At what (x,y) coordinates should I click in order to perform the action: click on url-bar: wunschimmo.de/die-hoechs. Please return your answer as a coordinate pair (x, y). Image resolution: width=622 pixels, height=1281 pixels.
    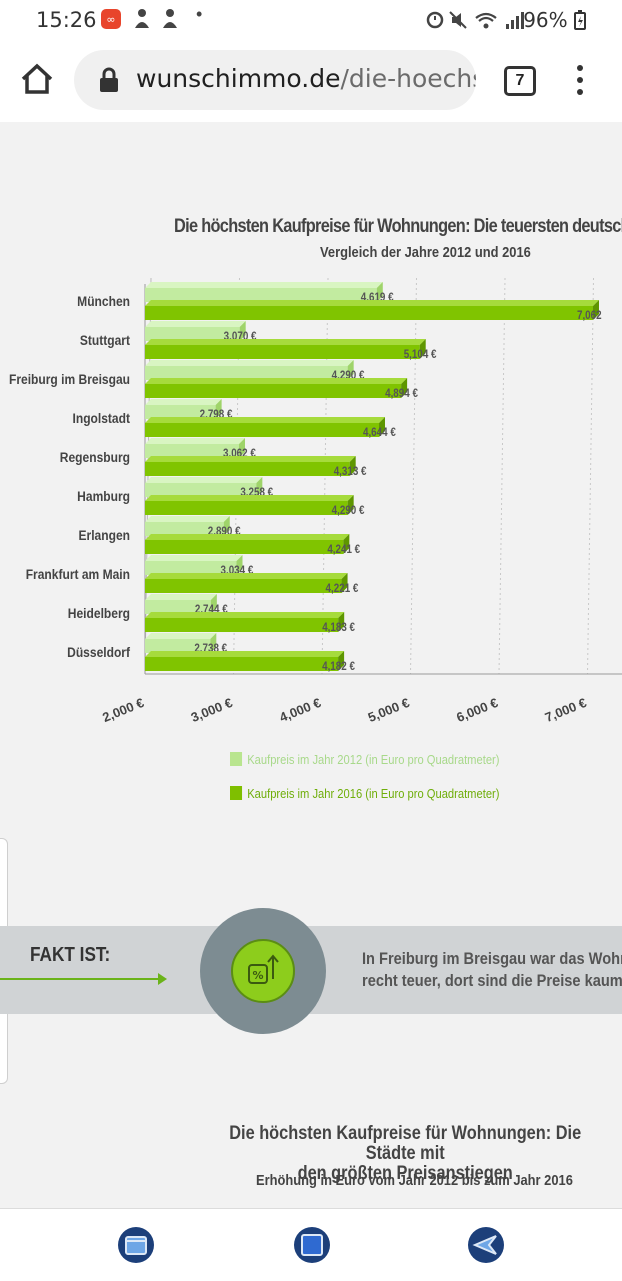
    Looking at the image, I should click on (275, 80).